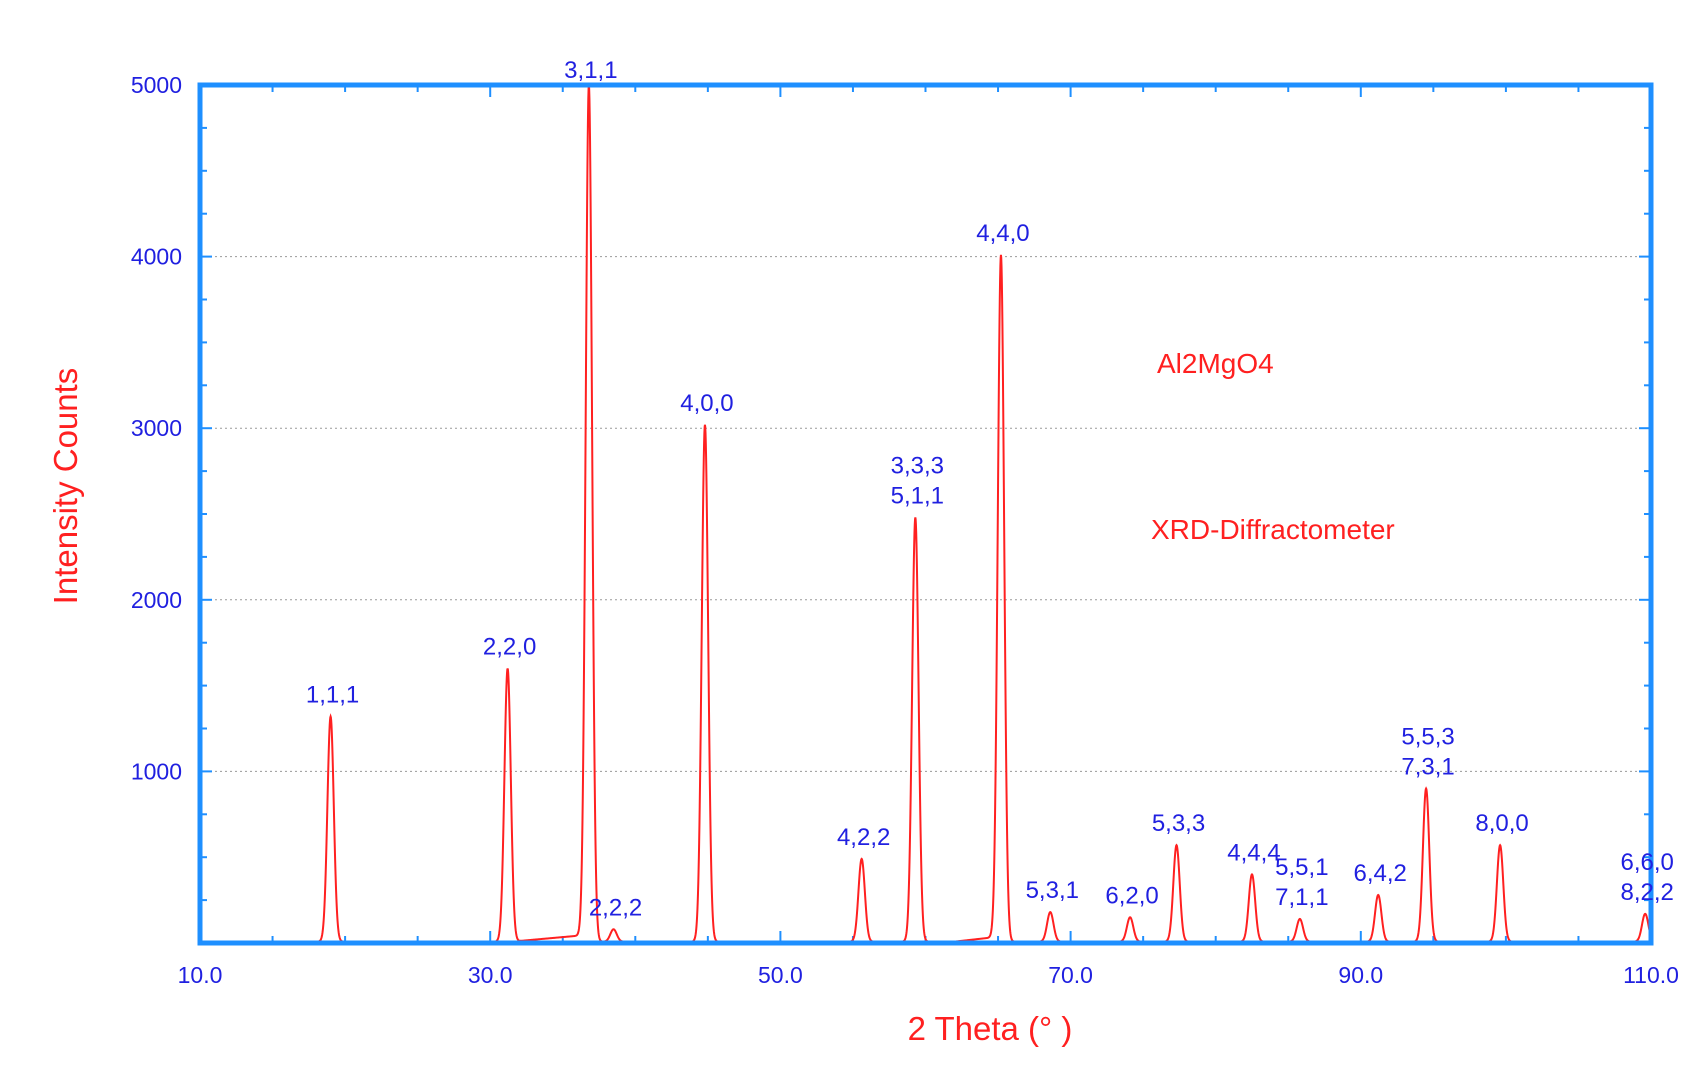 This screenshot has width=1699, height=1092. What do you see at coordinates (1070, 975) in the screenshot?
I see `x-tick-label: 70.0` at bounding box center [1070, 975].